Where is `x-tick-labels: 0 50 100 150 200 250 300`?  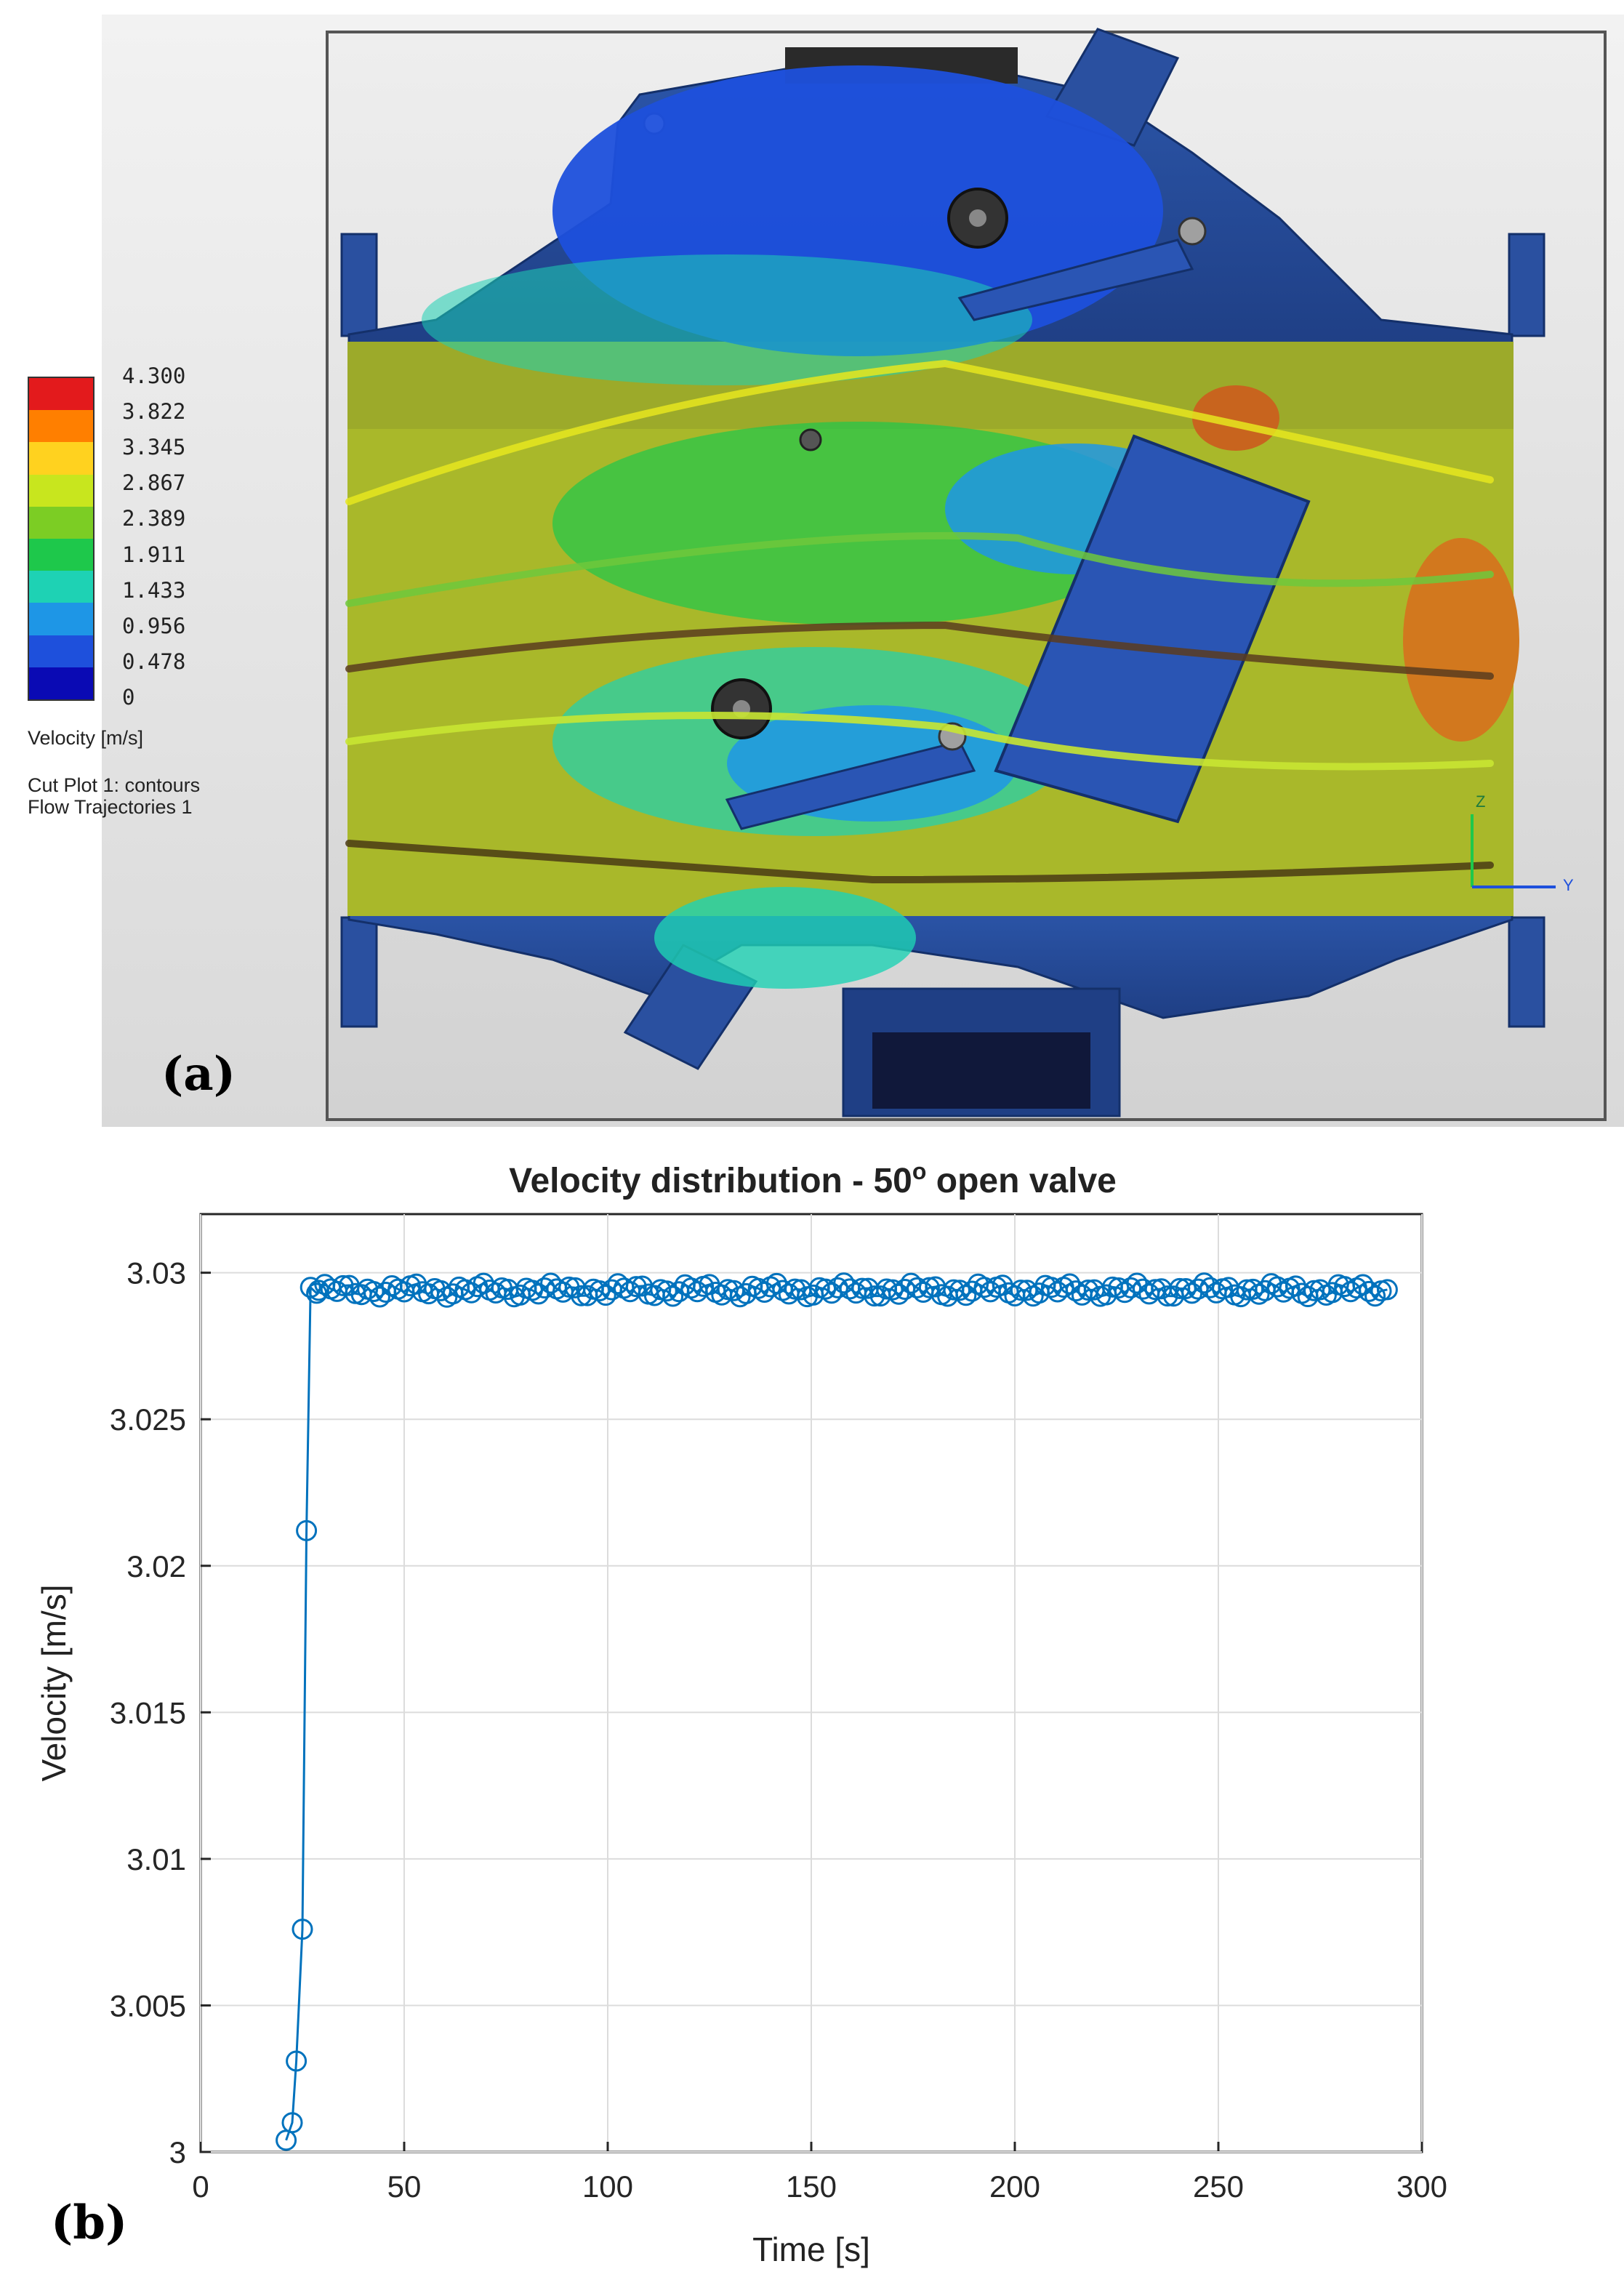 x-tick-labels: 0 50 100 150 200 250 300 is located at coordinates (819, 2186).